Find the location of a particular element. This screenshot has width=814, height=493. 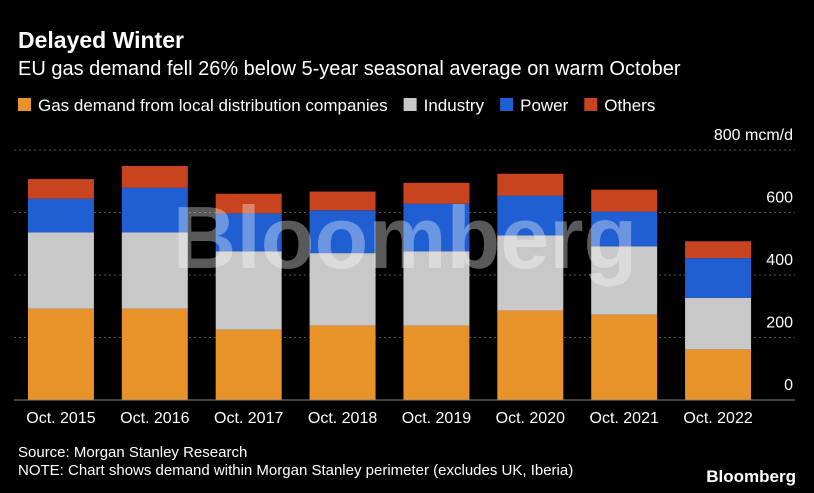

x-tick-label: Oct. 2019 is located at coordinates (436, 418).